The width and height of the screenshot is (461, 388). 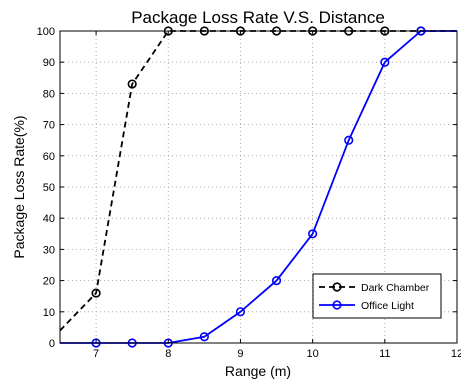 I want to click on y-tick-label: 10, so click(x=49, y=313).